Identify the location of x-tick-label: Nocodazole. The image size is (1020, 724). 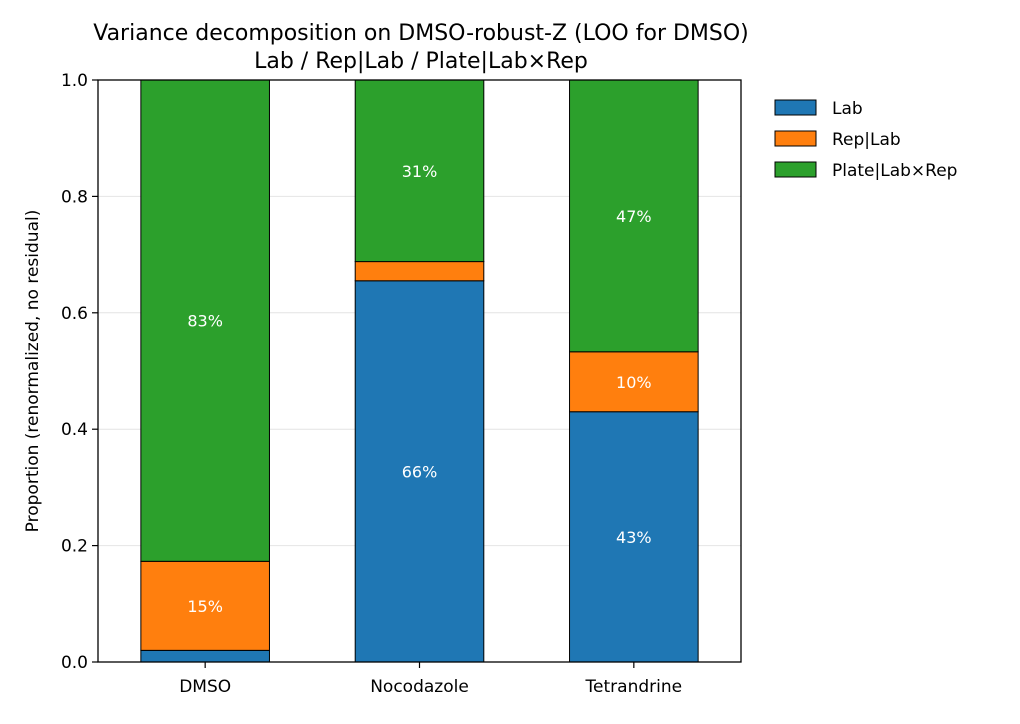
(419, 687).